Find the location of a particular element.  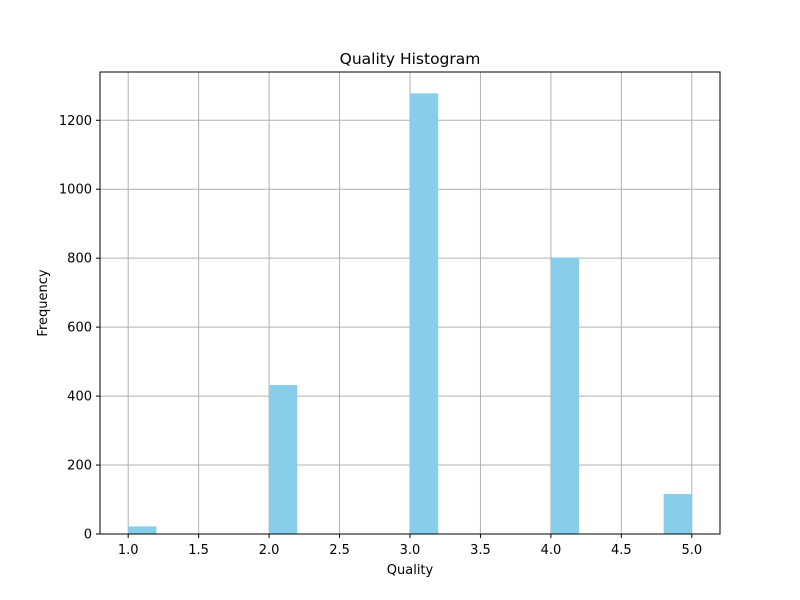

y-tick-label: 800 is located at coordinates (79, 259).